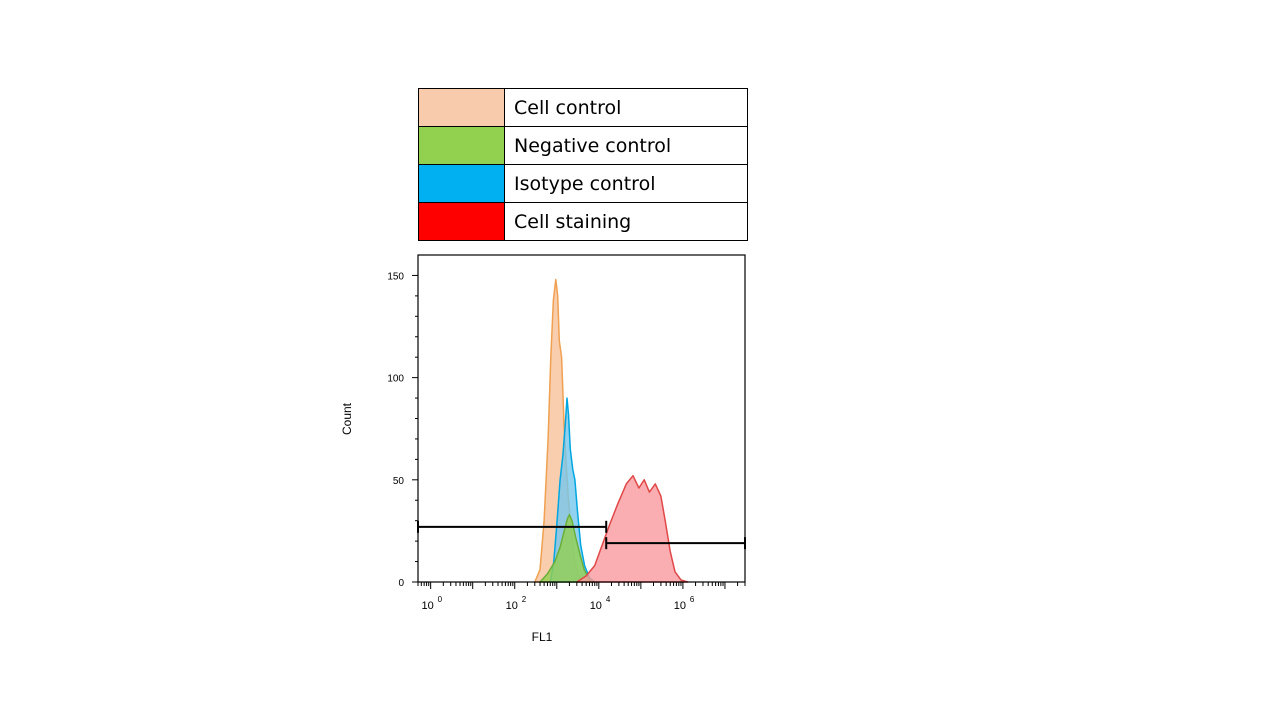  Describe the element at coordinates (401, 583) in the screenshot. I see `y-tick-label: 0` at that location.